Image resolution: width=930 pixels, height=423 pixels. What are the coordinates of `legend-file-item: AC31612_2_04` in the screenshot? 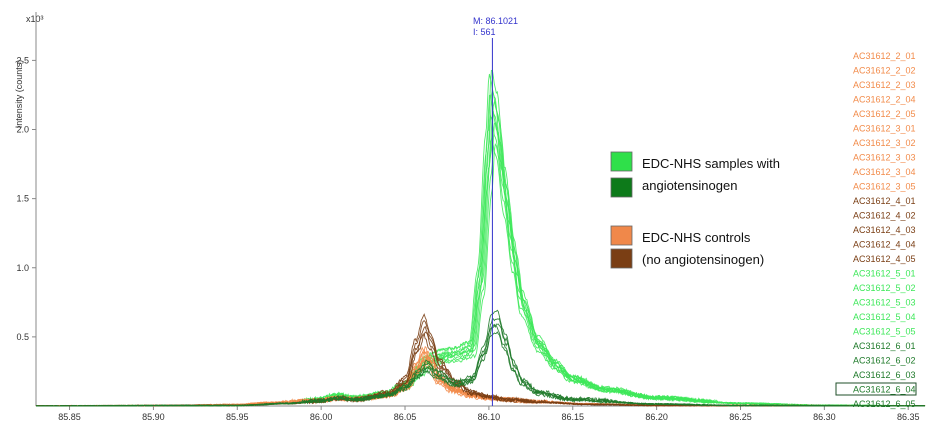 It's located at (884, 100).